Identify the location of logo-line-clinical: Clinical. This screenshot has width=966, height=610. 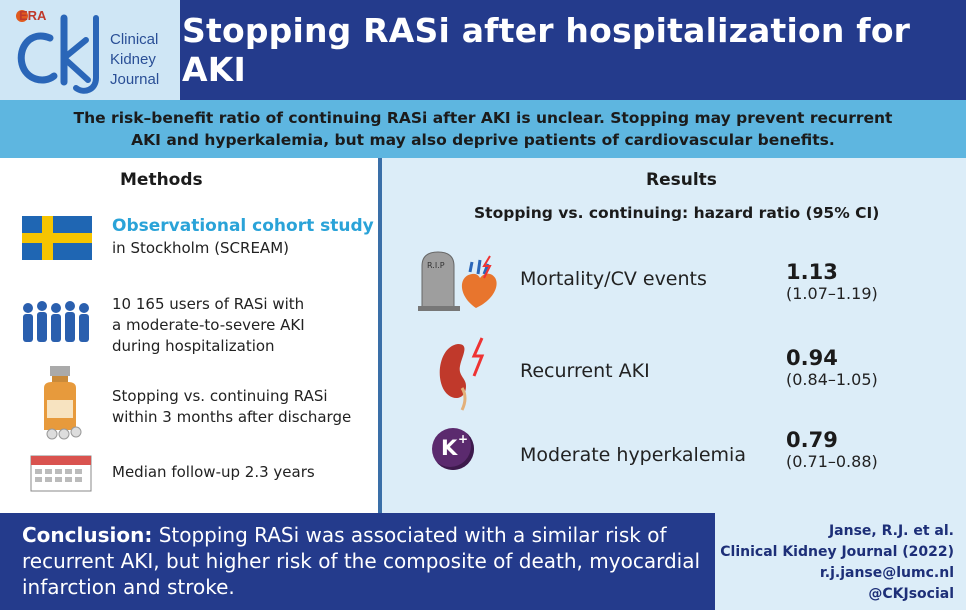
(134, 39).